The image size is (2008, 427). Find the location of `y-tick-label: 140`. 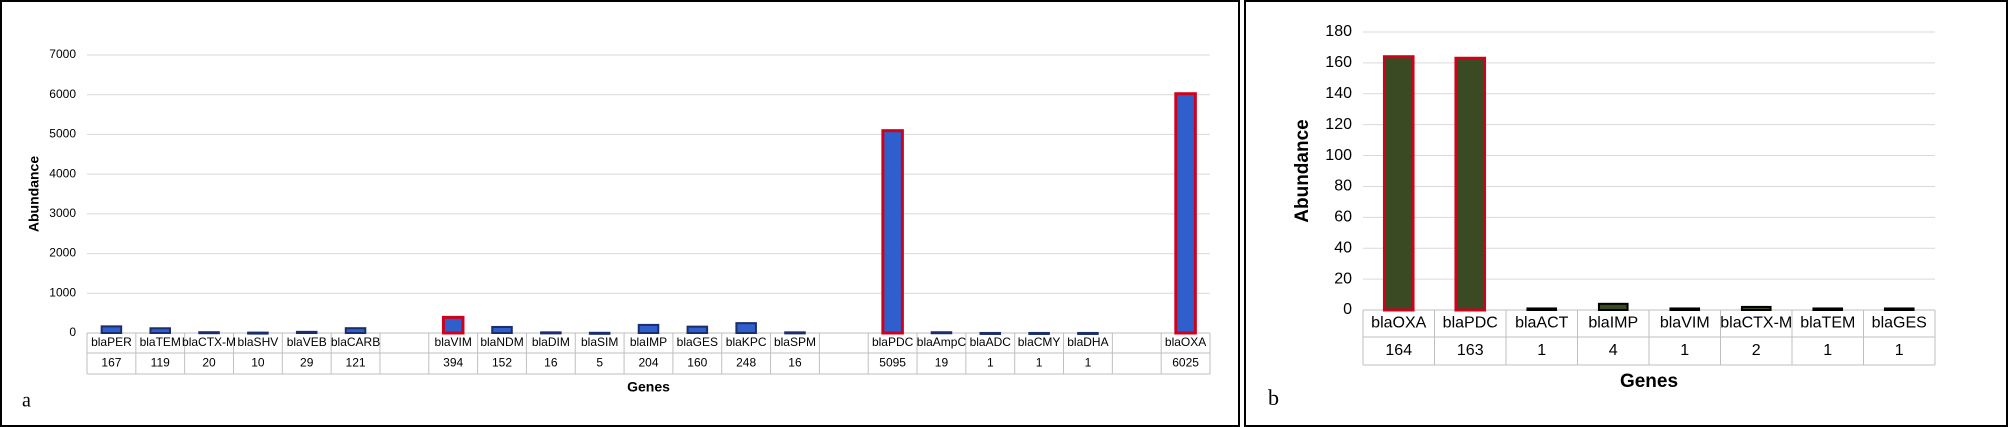

y-tick-label: 140 is located at coordinates (1338, 93).